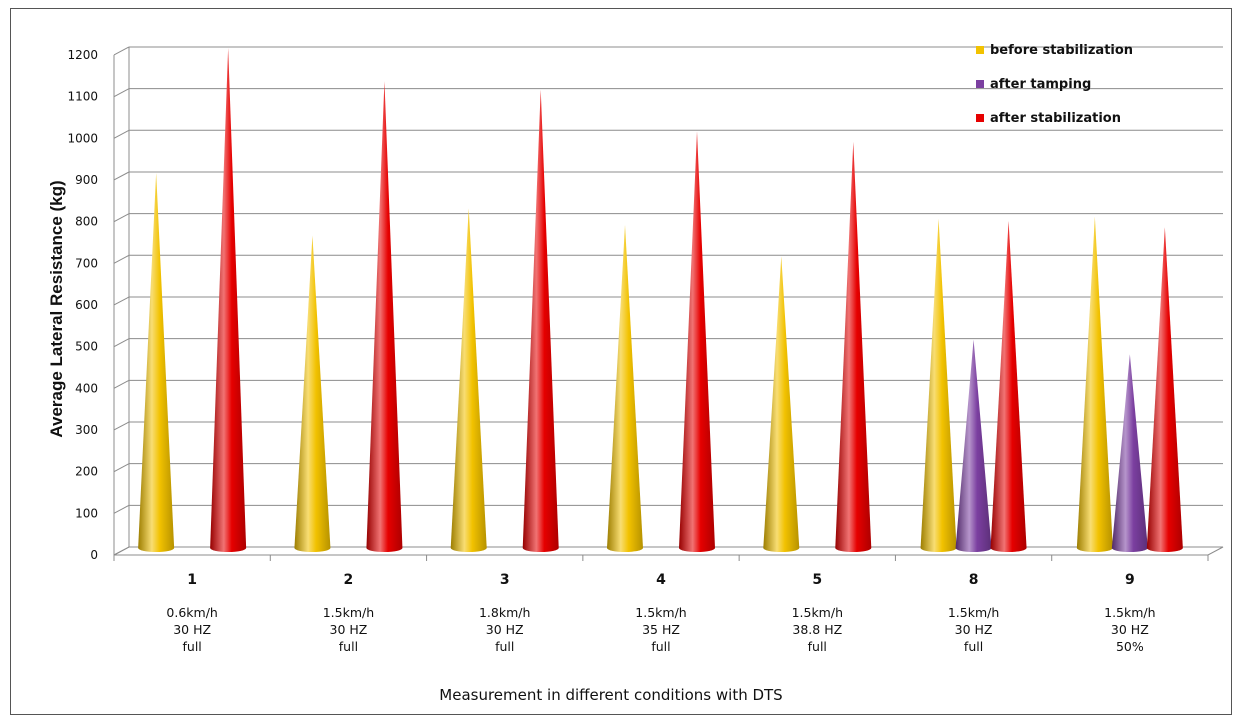 The height and width of the screenshot is (719, 1238). Describe the element at coordinates (192, 580) in the screenshot. I see `category-id-label: 1` at that location.